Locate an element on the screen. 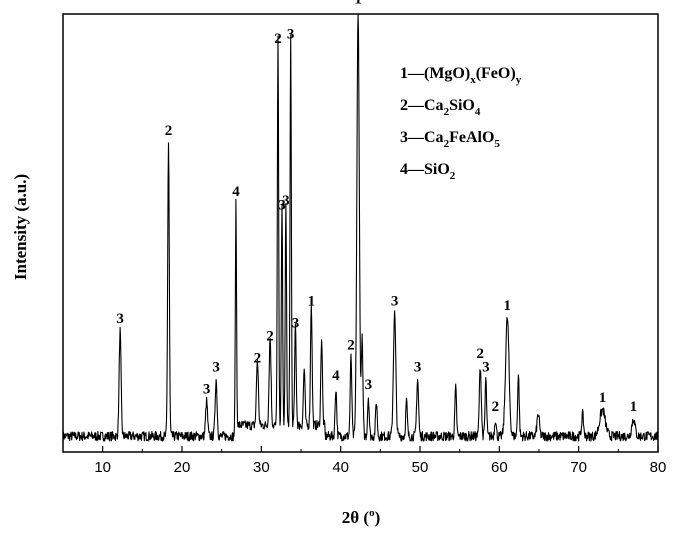 The height and width of the screenshot is (535, 682). legend-entry-4: 4—SiO2 is located at coordinates (428, 171).